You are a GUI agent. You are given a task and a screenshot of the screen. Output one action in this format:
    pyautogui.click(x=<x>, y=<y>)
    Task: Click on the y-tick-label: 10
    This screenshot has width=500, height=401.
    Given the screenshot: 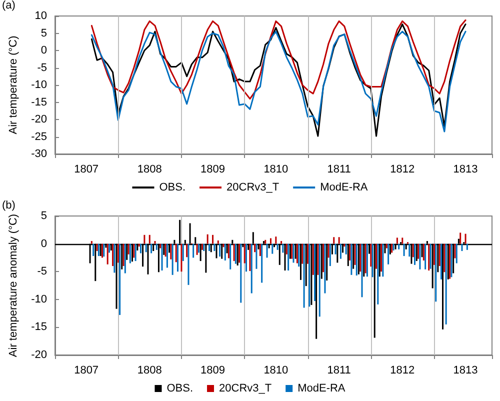 What is the action you would take?
    pyautogui.click(x=40, y=16)
    